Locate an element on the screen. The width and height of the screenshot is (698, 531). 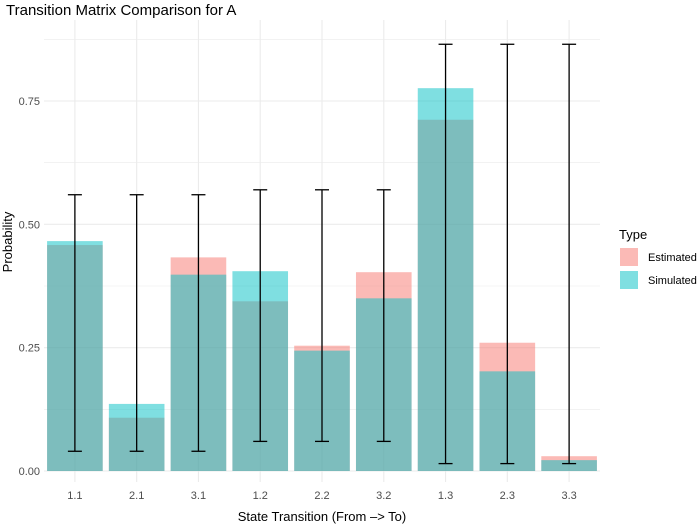
y-axis-ticks: 0.00 0.25 0.50 0.75 is located at coordinates (29, 287).